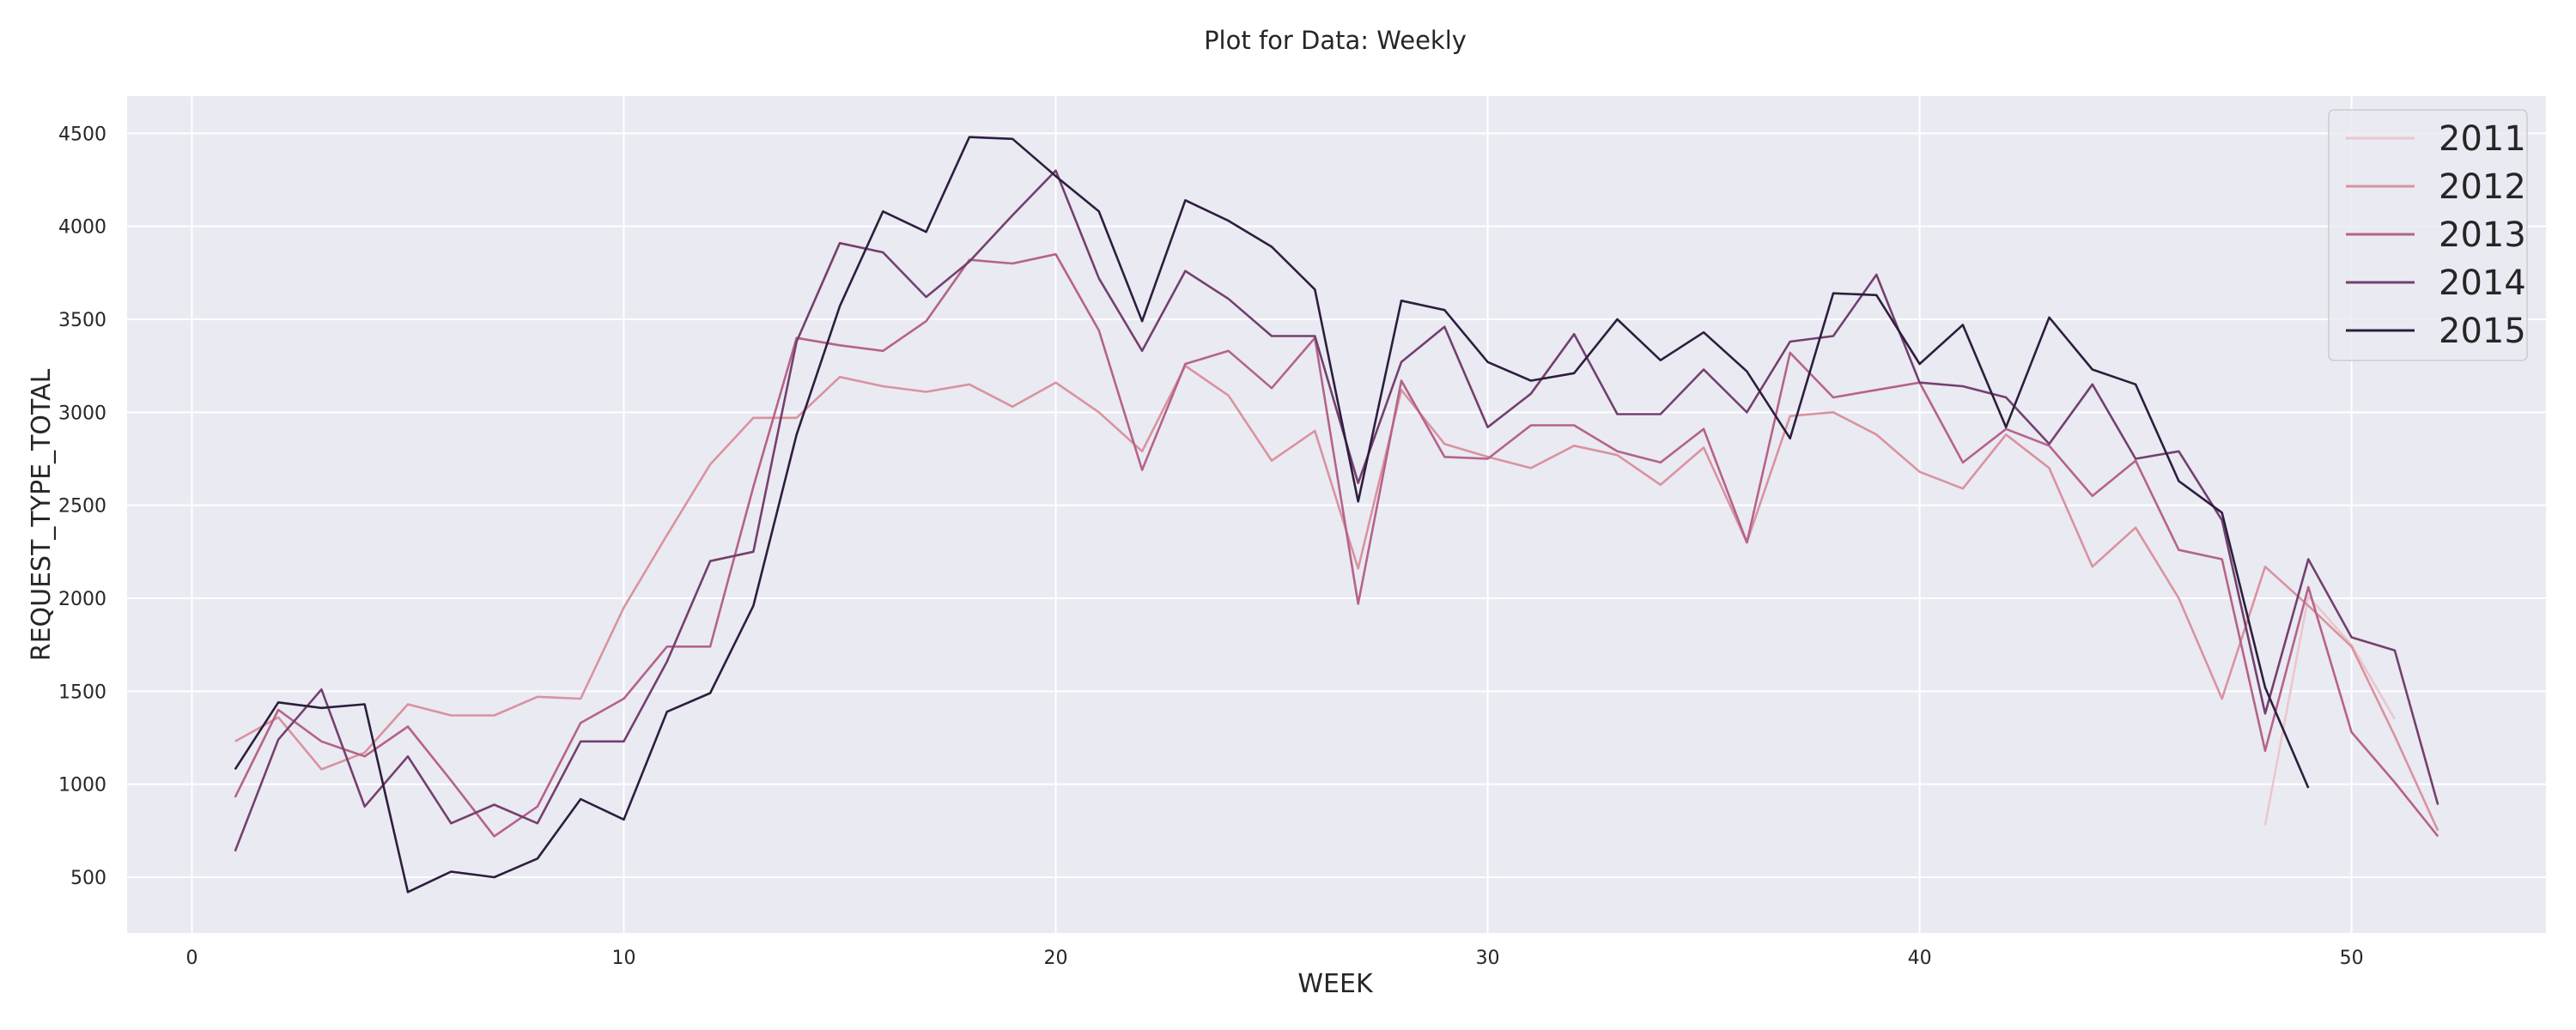 Image resolution: width=2576 pixels, height=1030 pixels. I want to click on y-tick-label: 1000, so click(82, 786).